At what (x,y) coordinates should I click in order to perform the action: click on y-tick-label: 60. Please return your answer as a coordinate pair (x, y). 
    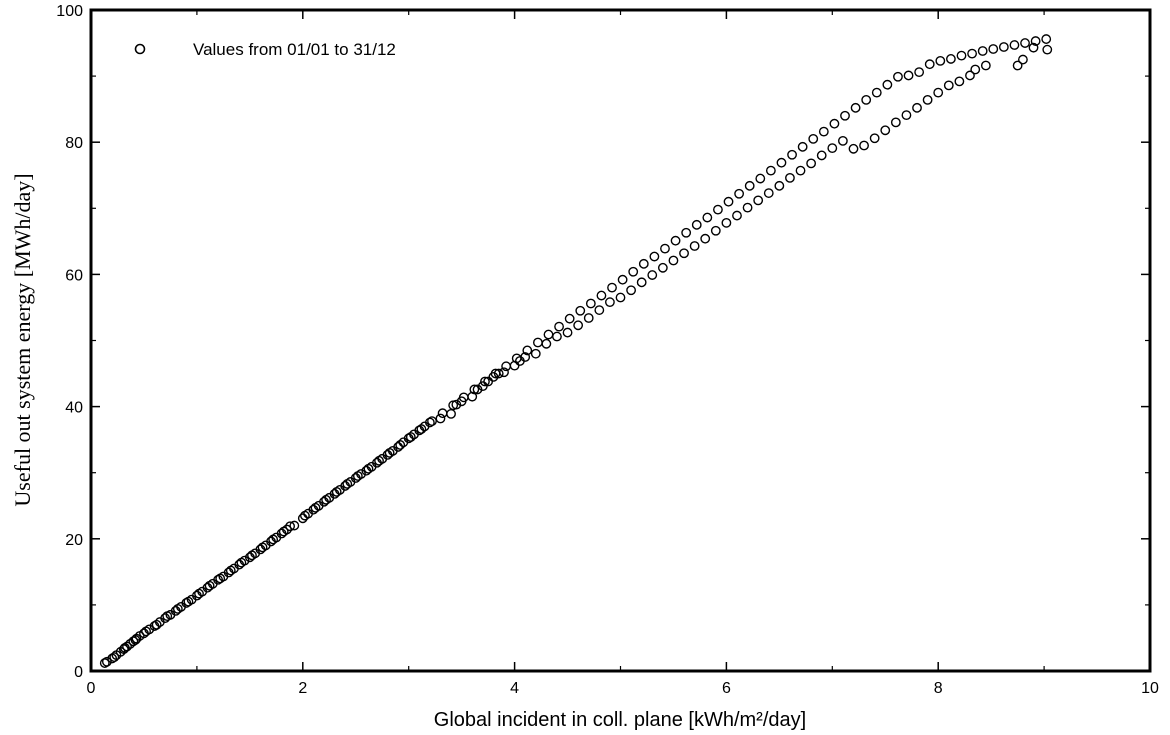
    Looking at the image, I should click on (74, 275).